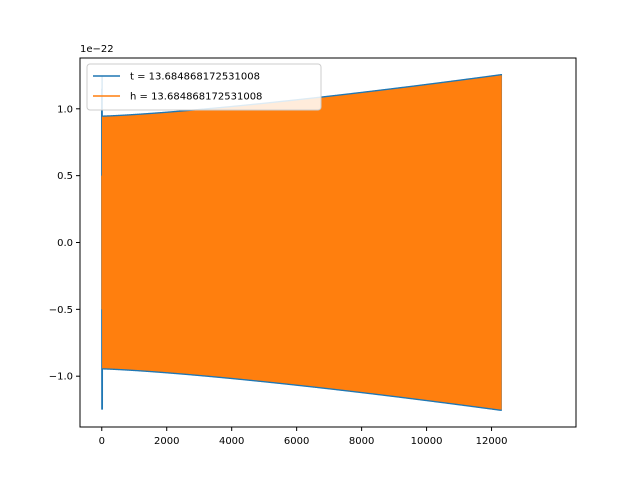 The height and width of the screenshot is (480, 640). I want to click on y-tick-label: −0.5, so click(61, 310).